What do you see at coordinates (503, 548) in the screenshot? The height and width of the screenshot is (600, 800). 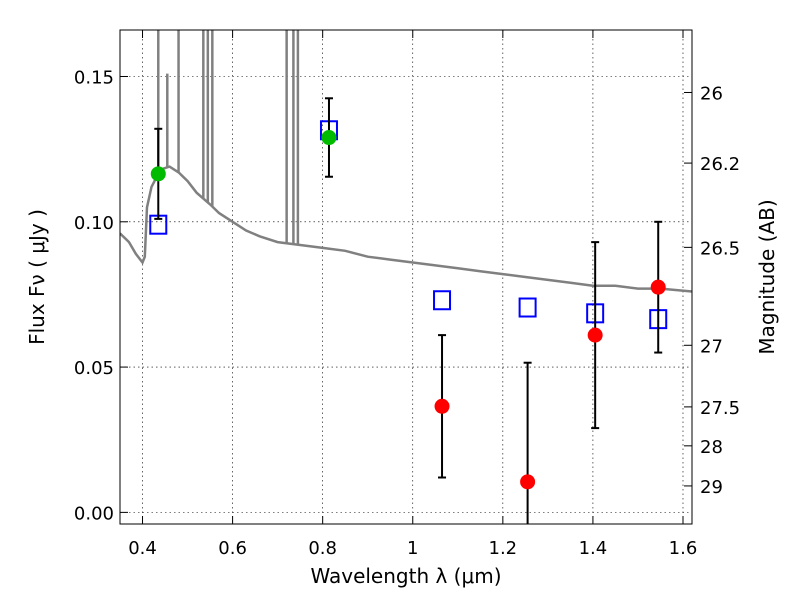 I see `x-tick-label: 1.2` at bounding box center [503, 548].